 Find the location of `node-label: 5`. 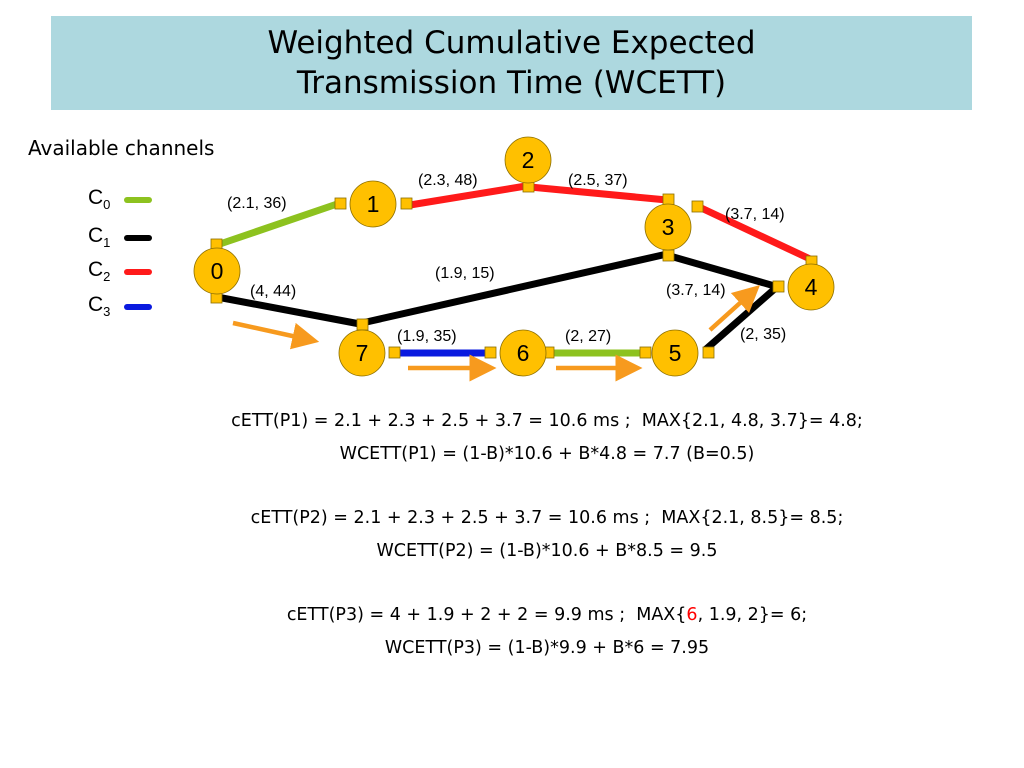

node-label: 5 is located at coordinates (675, 353).